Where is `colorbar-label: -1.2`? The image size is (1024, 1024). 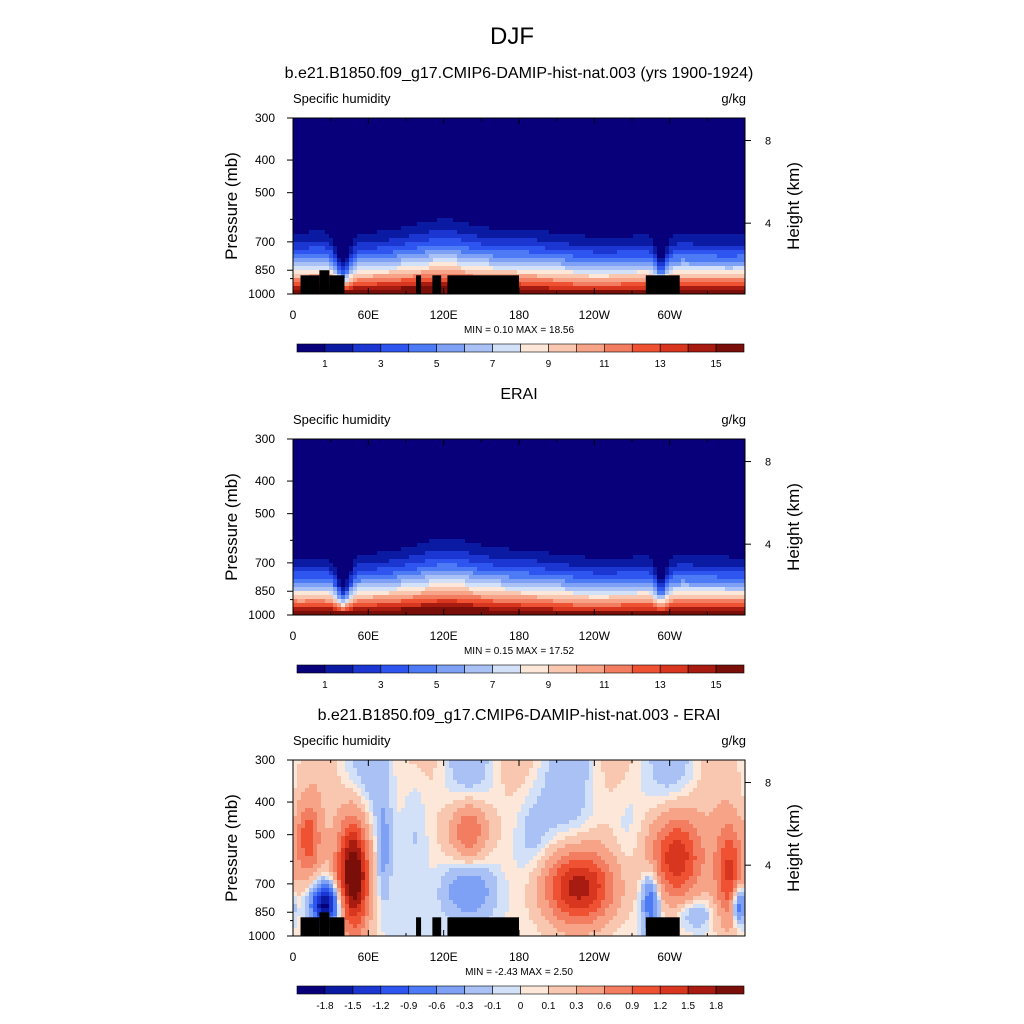
colorbar-label: -1.2 is located at coordinates (381, 1006).